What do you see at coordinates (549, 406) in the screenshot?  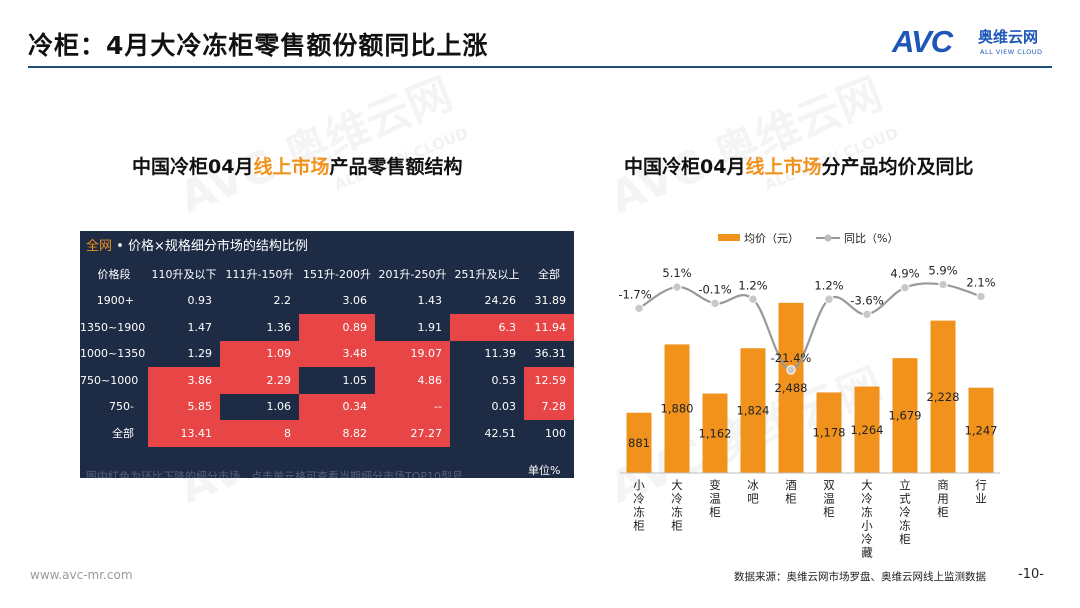 I see `table-cell: 7.28` at bounding box center [549, 406].